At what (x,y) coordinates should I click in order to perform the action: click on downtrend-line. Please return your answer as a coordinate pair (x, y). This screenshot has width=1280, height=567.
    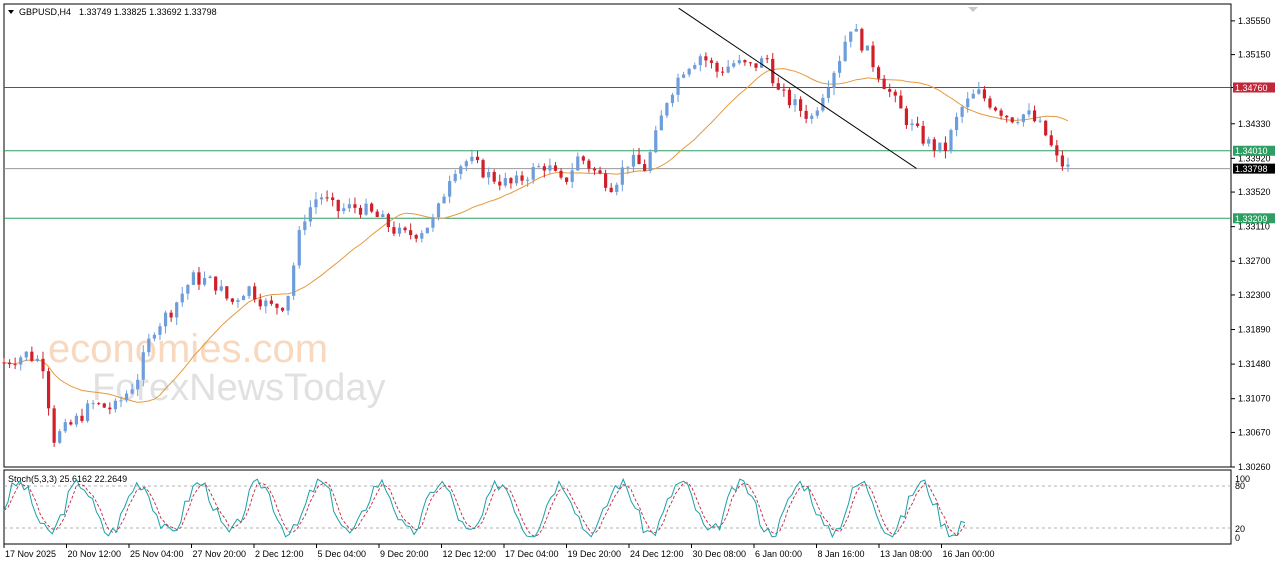
    Looking at the image, I should click on (797, 88).